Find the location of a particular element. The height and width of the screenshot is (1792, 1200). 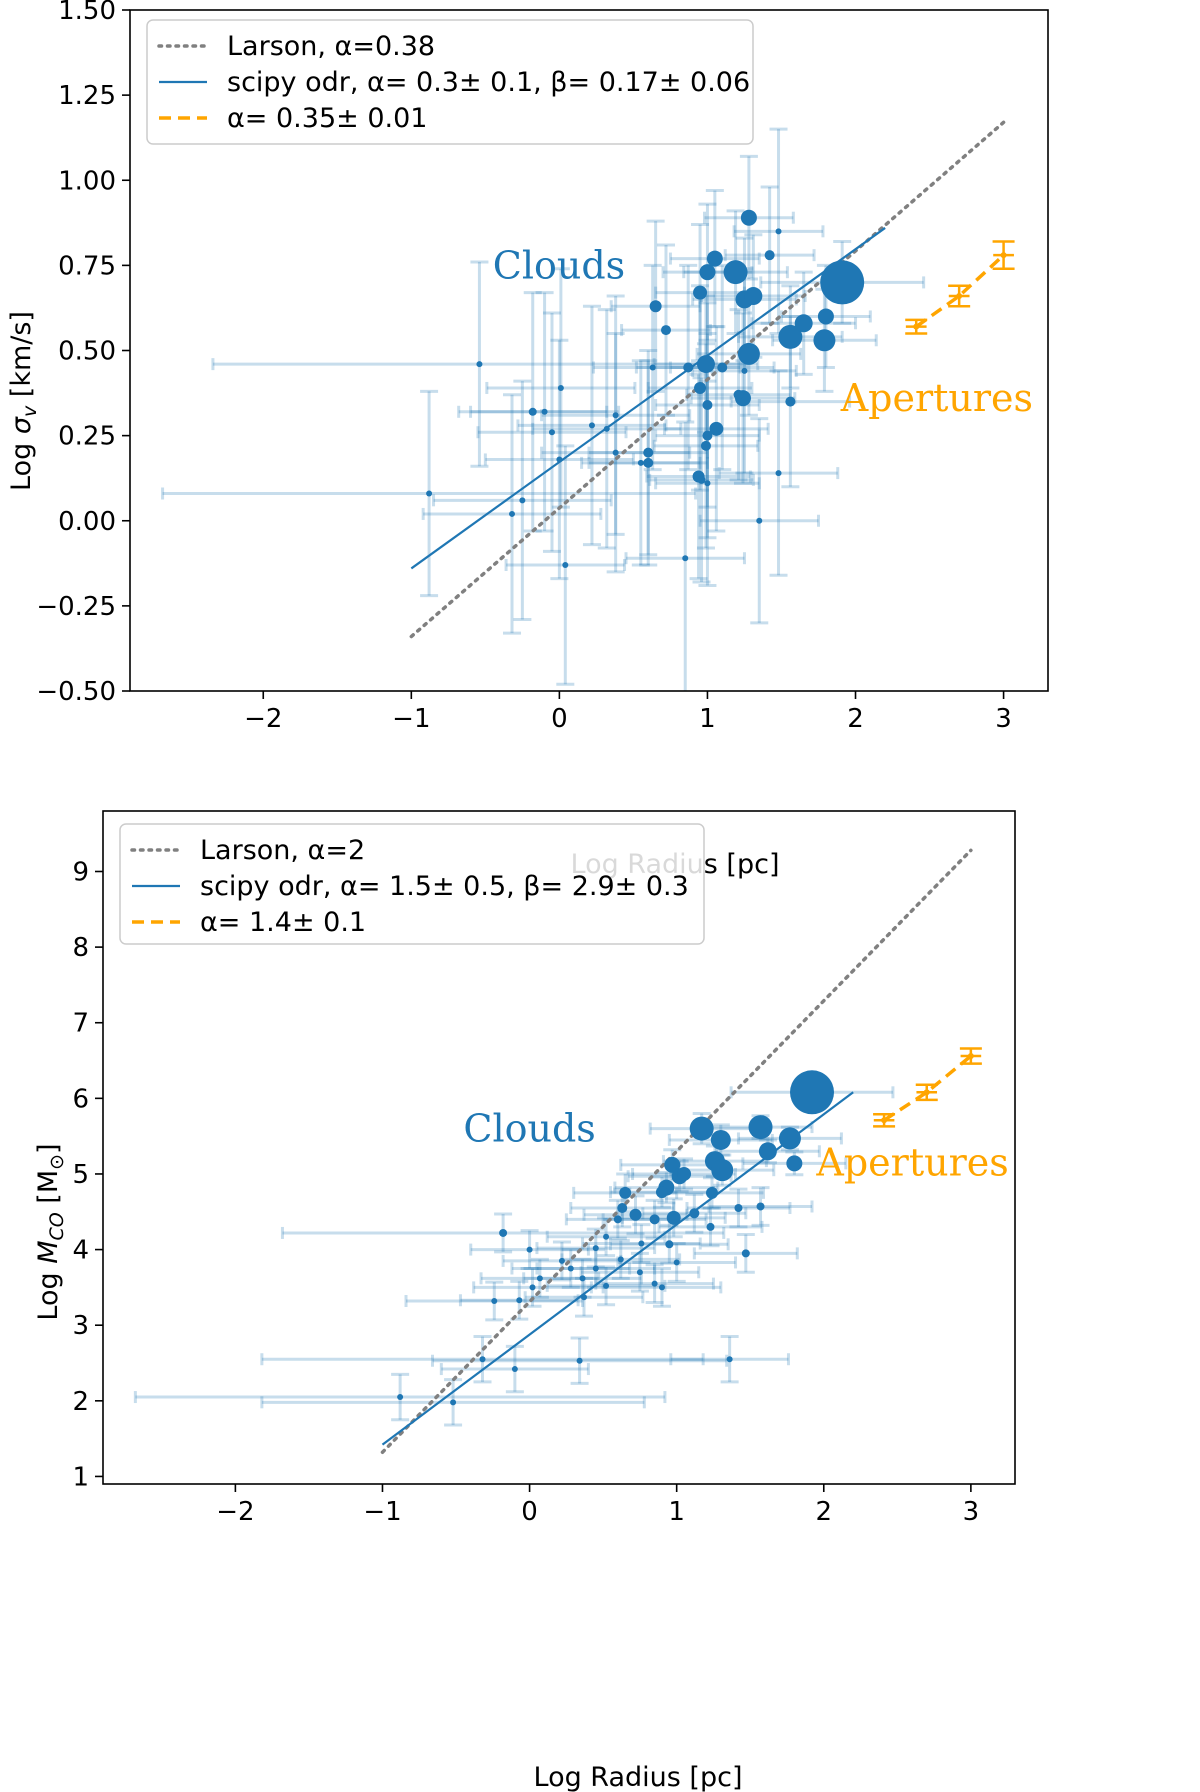

top-annotations: Clouds Apertures is located at coordinates (763, 331).